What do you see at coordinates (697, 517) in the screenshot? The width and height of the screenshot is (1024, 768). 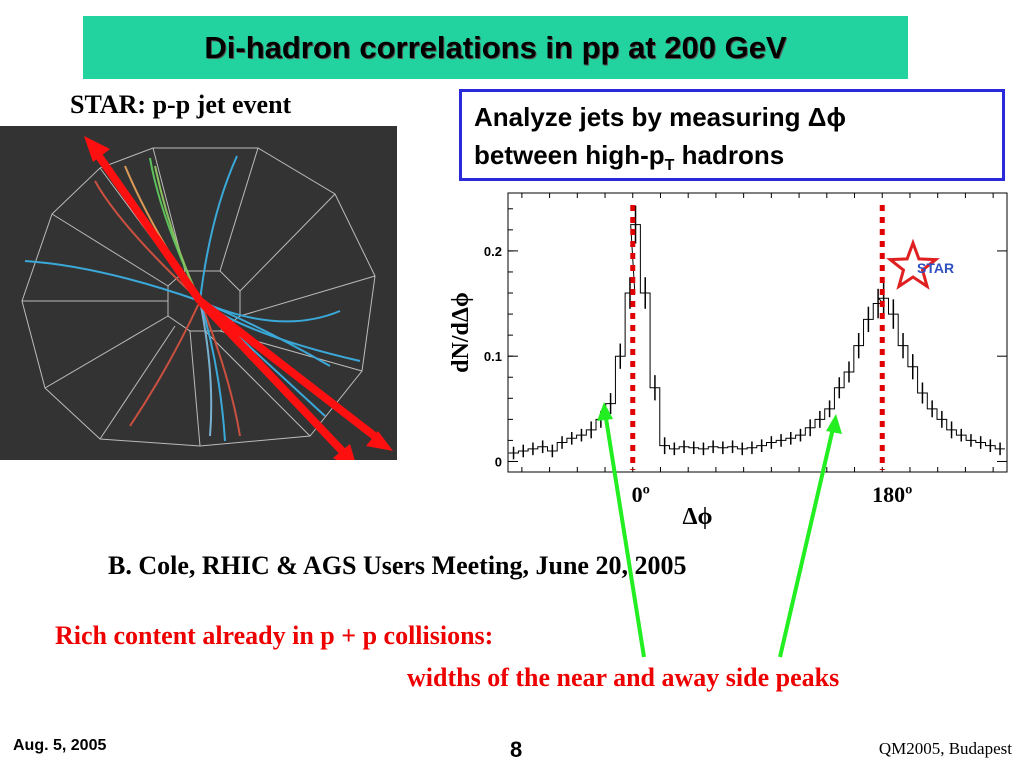 I see `x-axis-label: Δϕ` at bounding box center [697, 517].